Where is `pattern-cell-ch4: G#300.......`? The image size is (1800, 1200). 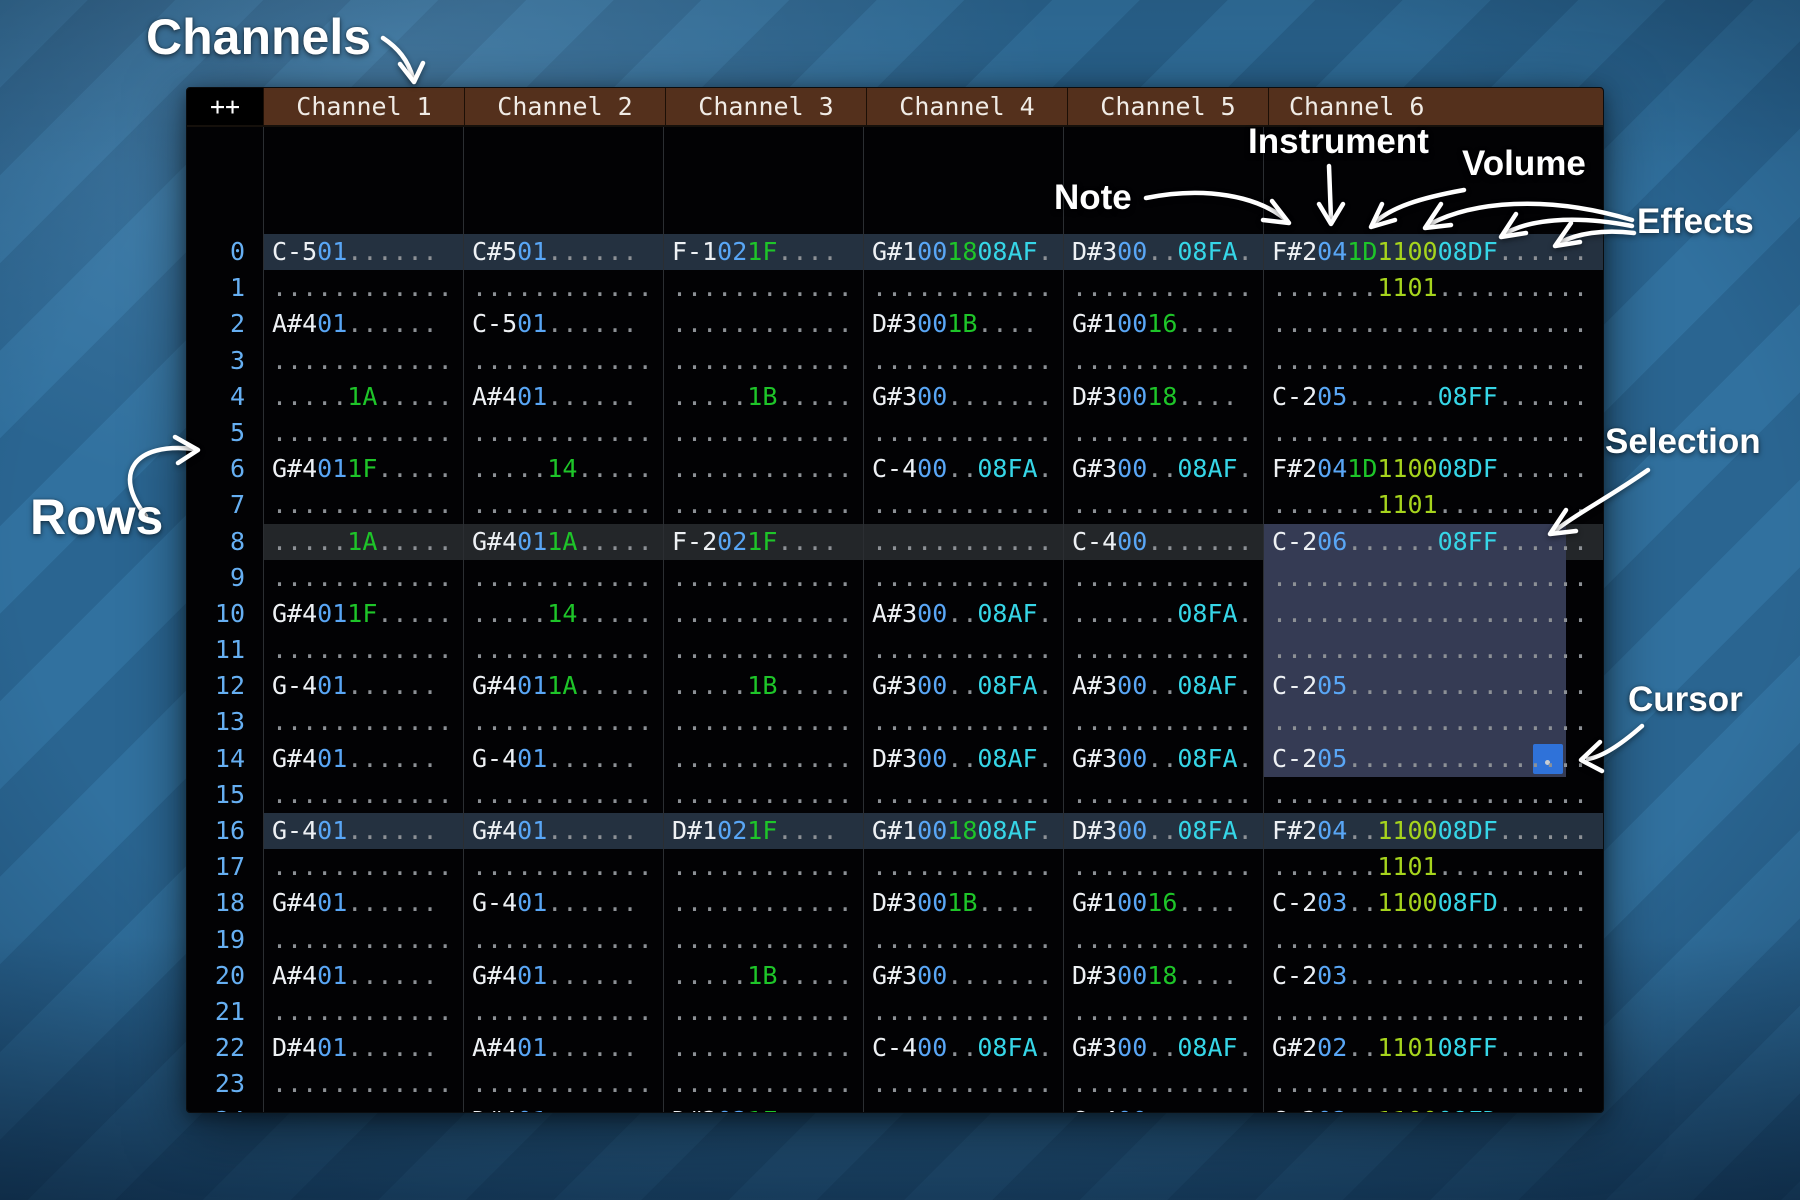 pattern-cell-ch4: G#300....... is located at coordinates (963, 396).